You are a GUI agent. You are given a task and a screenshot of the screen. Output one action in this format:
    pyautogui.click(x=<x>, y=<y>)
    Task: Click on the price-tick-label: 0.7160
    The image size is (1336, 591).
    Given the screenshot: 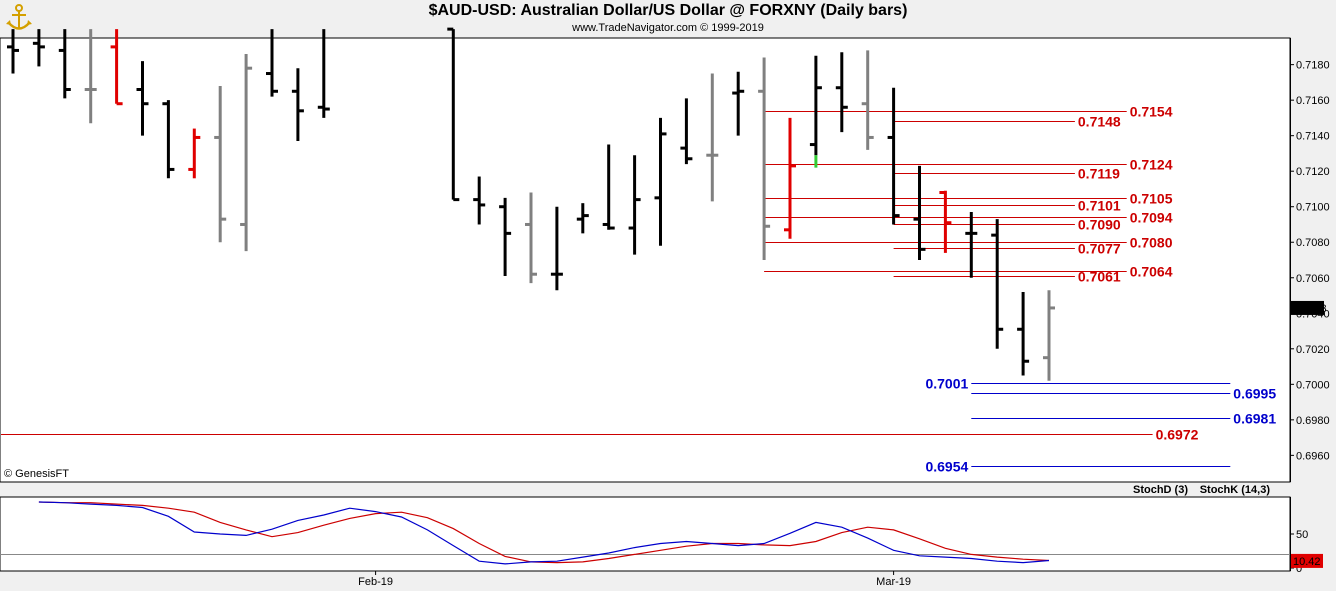 What is the action you would take?
    pyautogui.click(x=1313, y=101)
    